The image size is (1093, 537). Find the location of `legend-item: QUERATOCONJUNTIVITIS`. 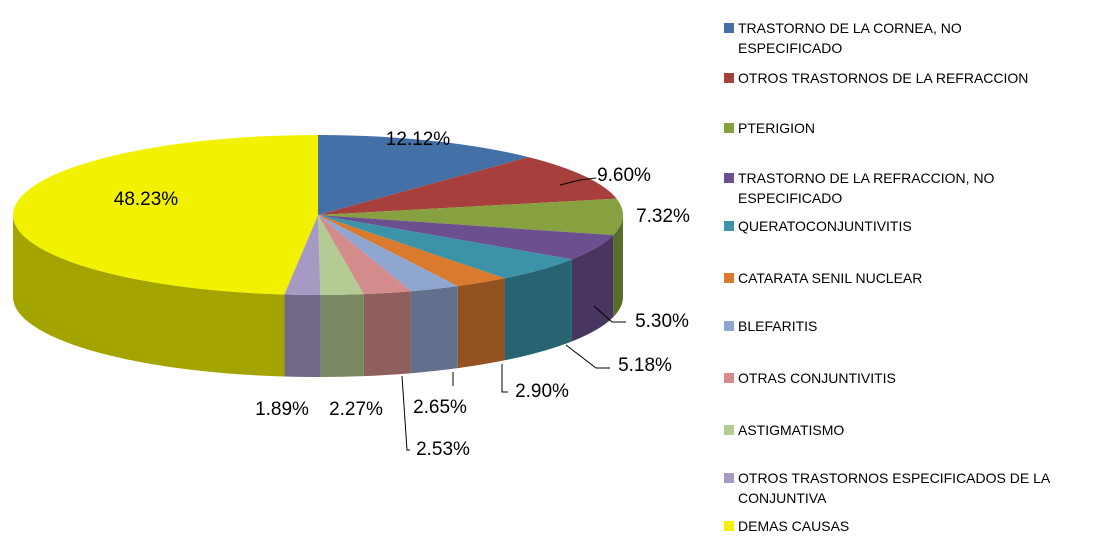

legend-item: QUERATOCONJUNTIVITIS is located at coordinates (894, 226).